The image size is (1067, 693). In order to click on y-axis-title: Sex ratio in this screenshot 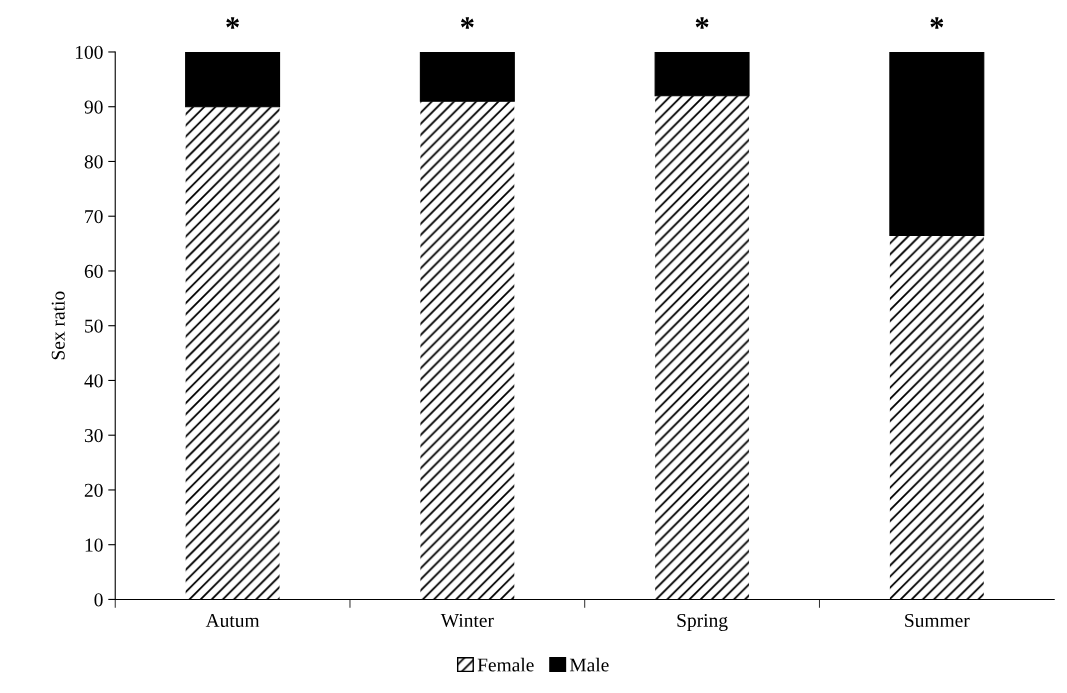, I will do `click(58, 325)`.